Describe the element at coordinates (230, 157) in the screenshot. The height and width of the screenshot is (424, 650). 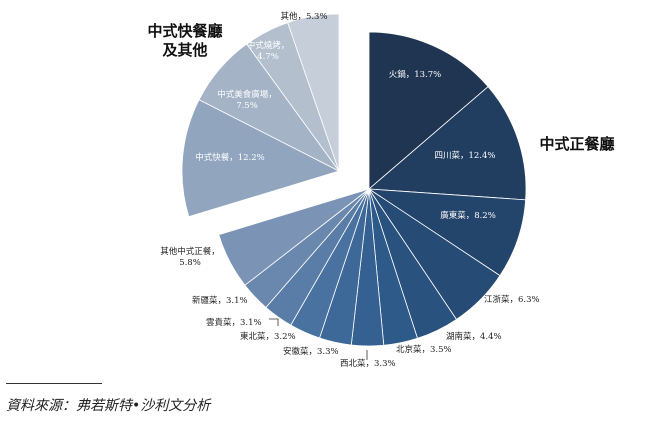
I see `slice-label: 中式快餐，12.2%` at that location.